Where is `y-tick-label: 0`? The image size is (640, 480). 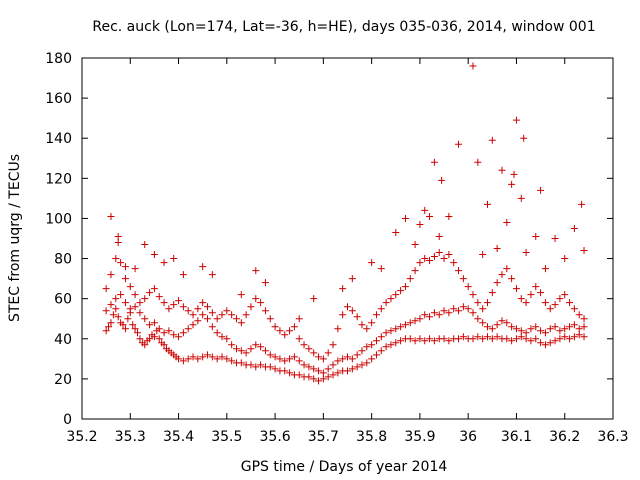
y-tick-label: 0 is located at coordinates (67, 420).